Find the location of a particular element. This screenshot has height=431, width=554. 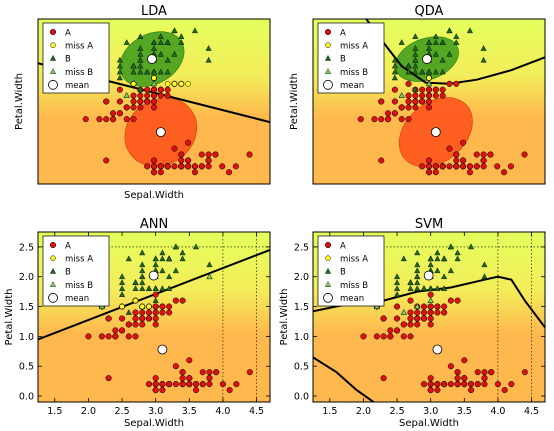

chart-title: QDA is located at coordinates (429, 11).